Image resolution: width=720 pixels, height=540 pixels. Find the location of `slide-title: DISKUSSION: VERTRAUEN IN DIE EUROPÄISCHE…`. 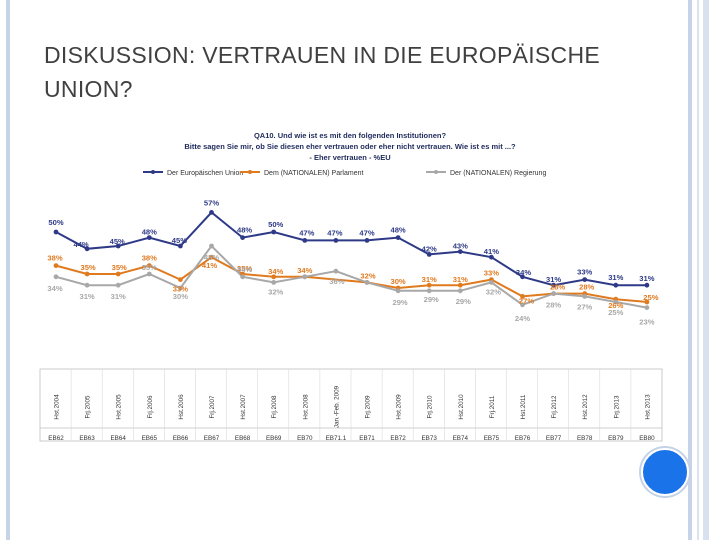

slide-title: DISKUSSION: VERTRAUEN IN DIE EUROPÄISCHE… is located at coordinates (344, 72).